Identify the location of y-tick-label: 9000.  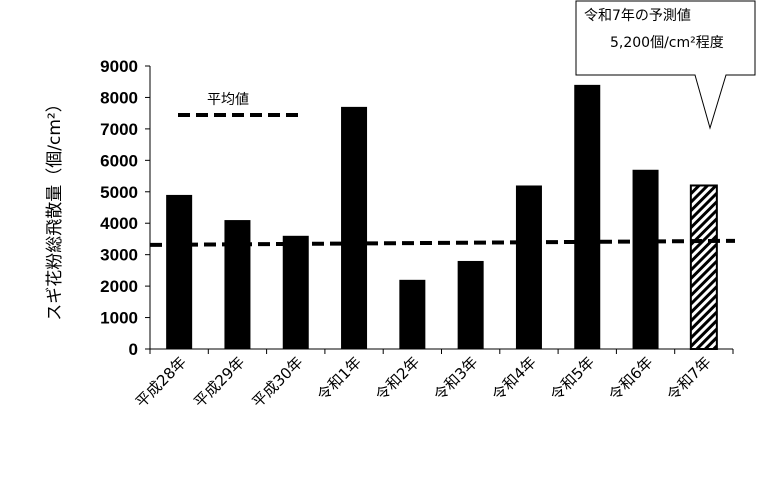
(119, 66).